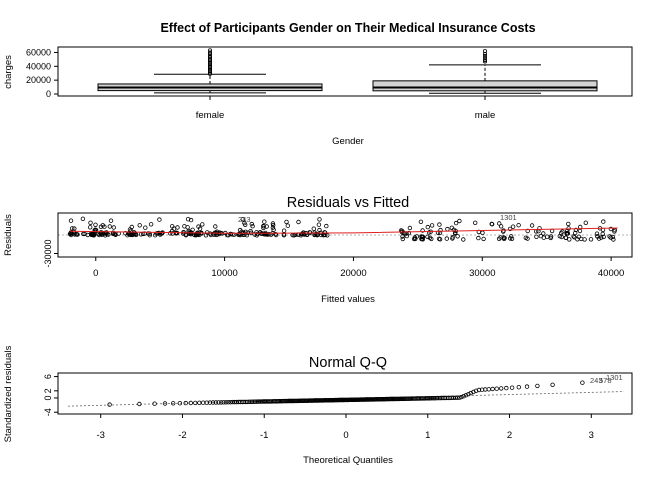  I want to click on qq-reference-line, so click(346, 399).